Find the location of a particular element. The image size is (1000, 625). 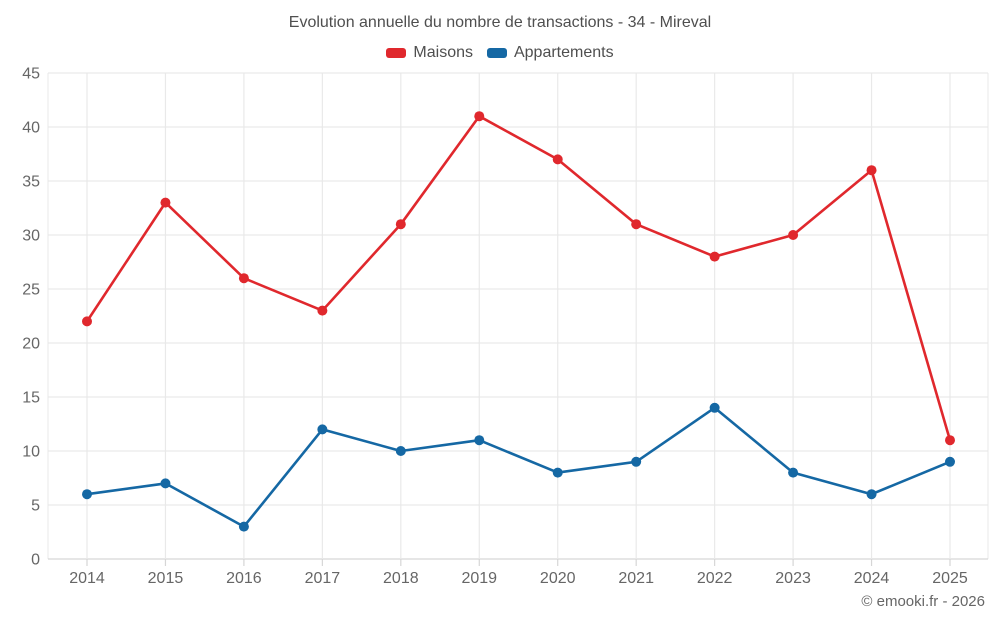

y-tick-label: 40 is located at coordinates (31, 128).